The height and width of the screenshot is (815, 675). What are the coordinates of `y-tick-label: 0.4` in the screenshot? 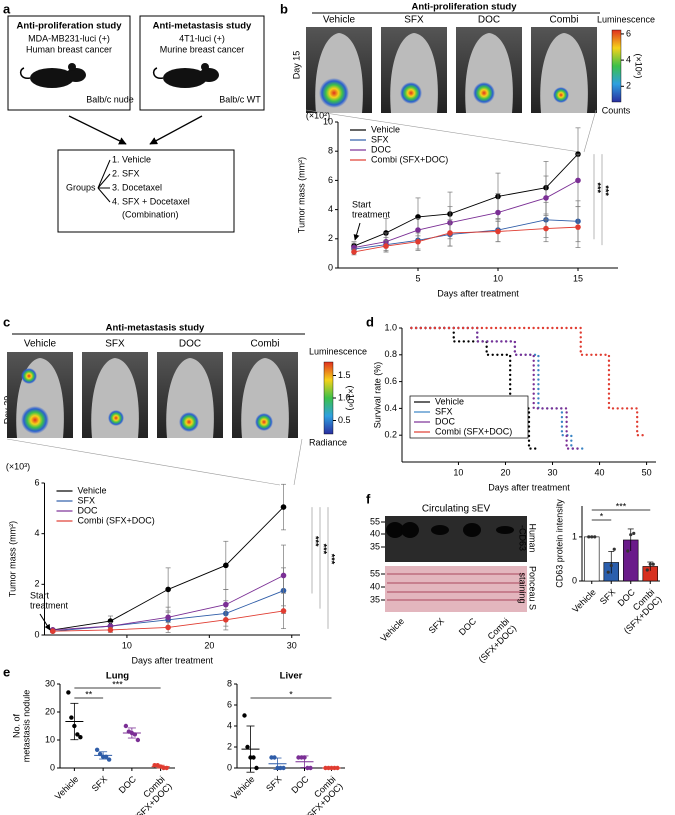 It's located at (390, 408).